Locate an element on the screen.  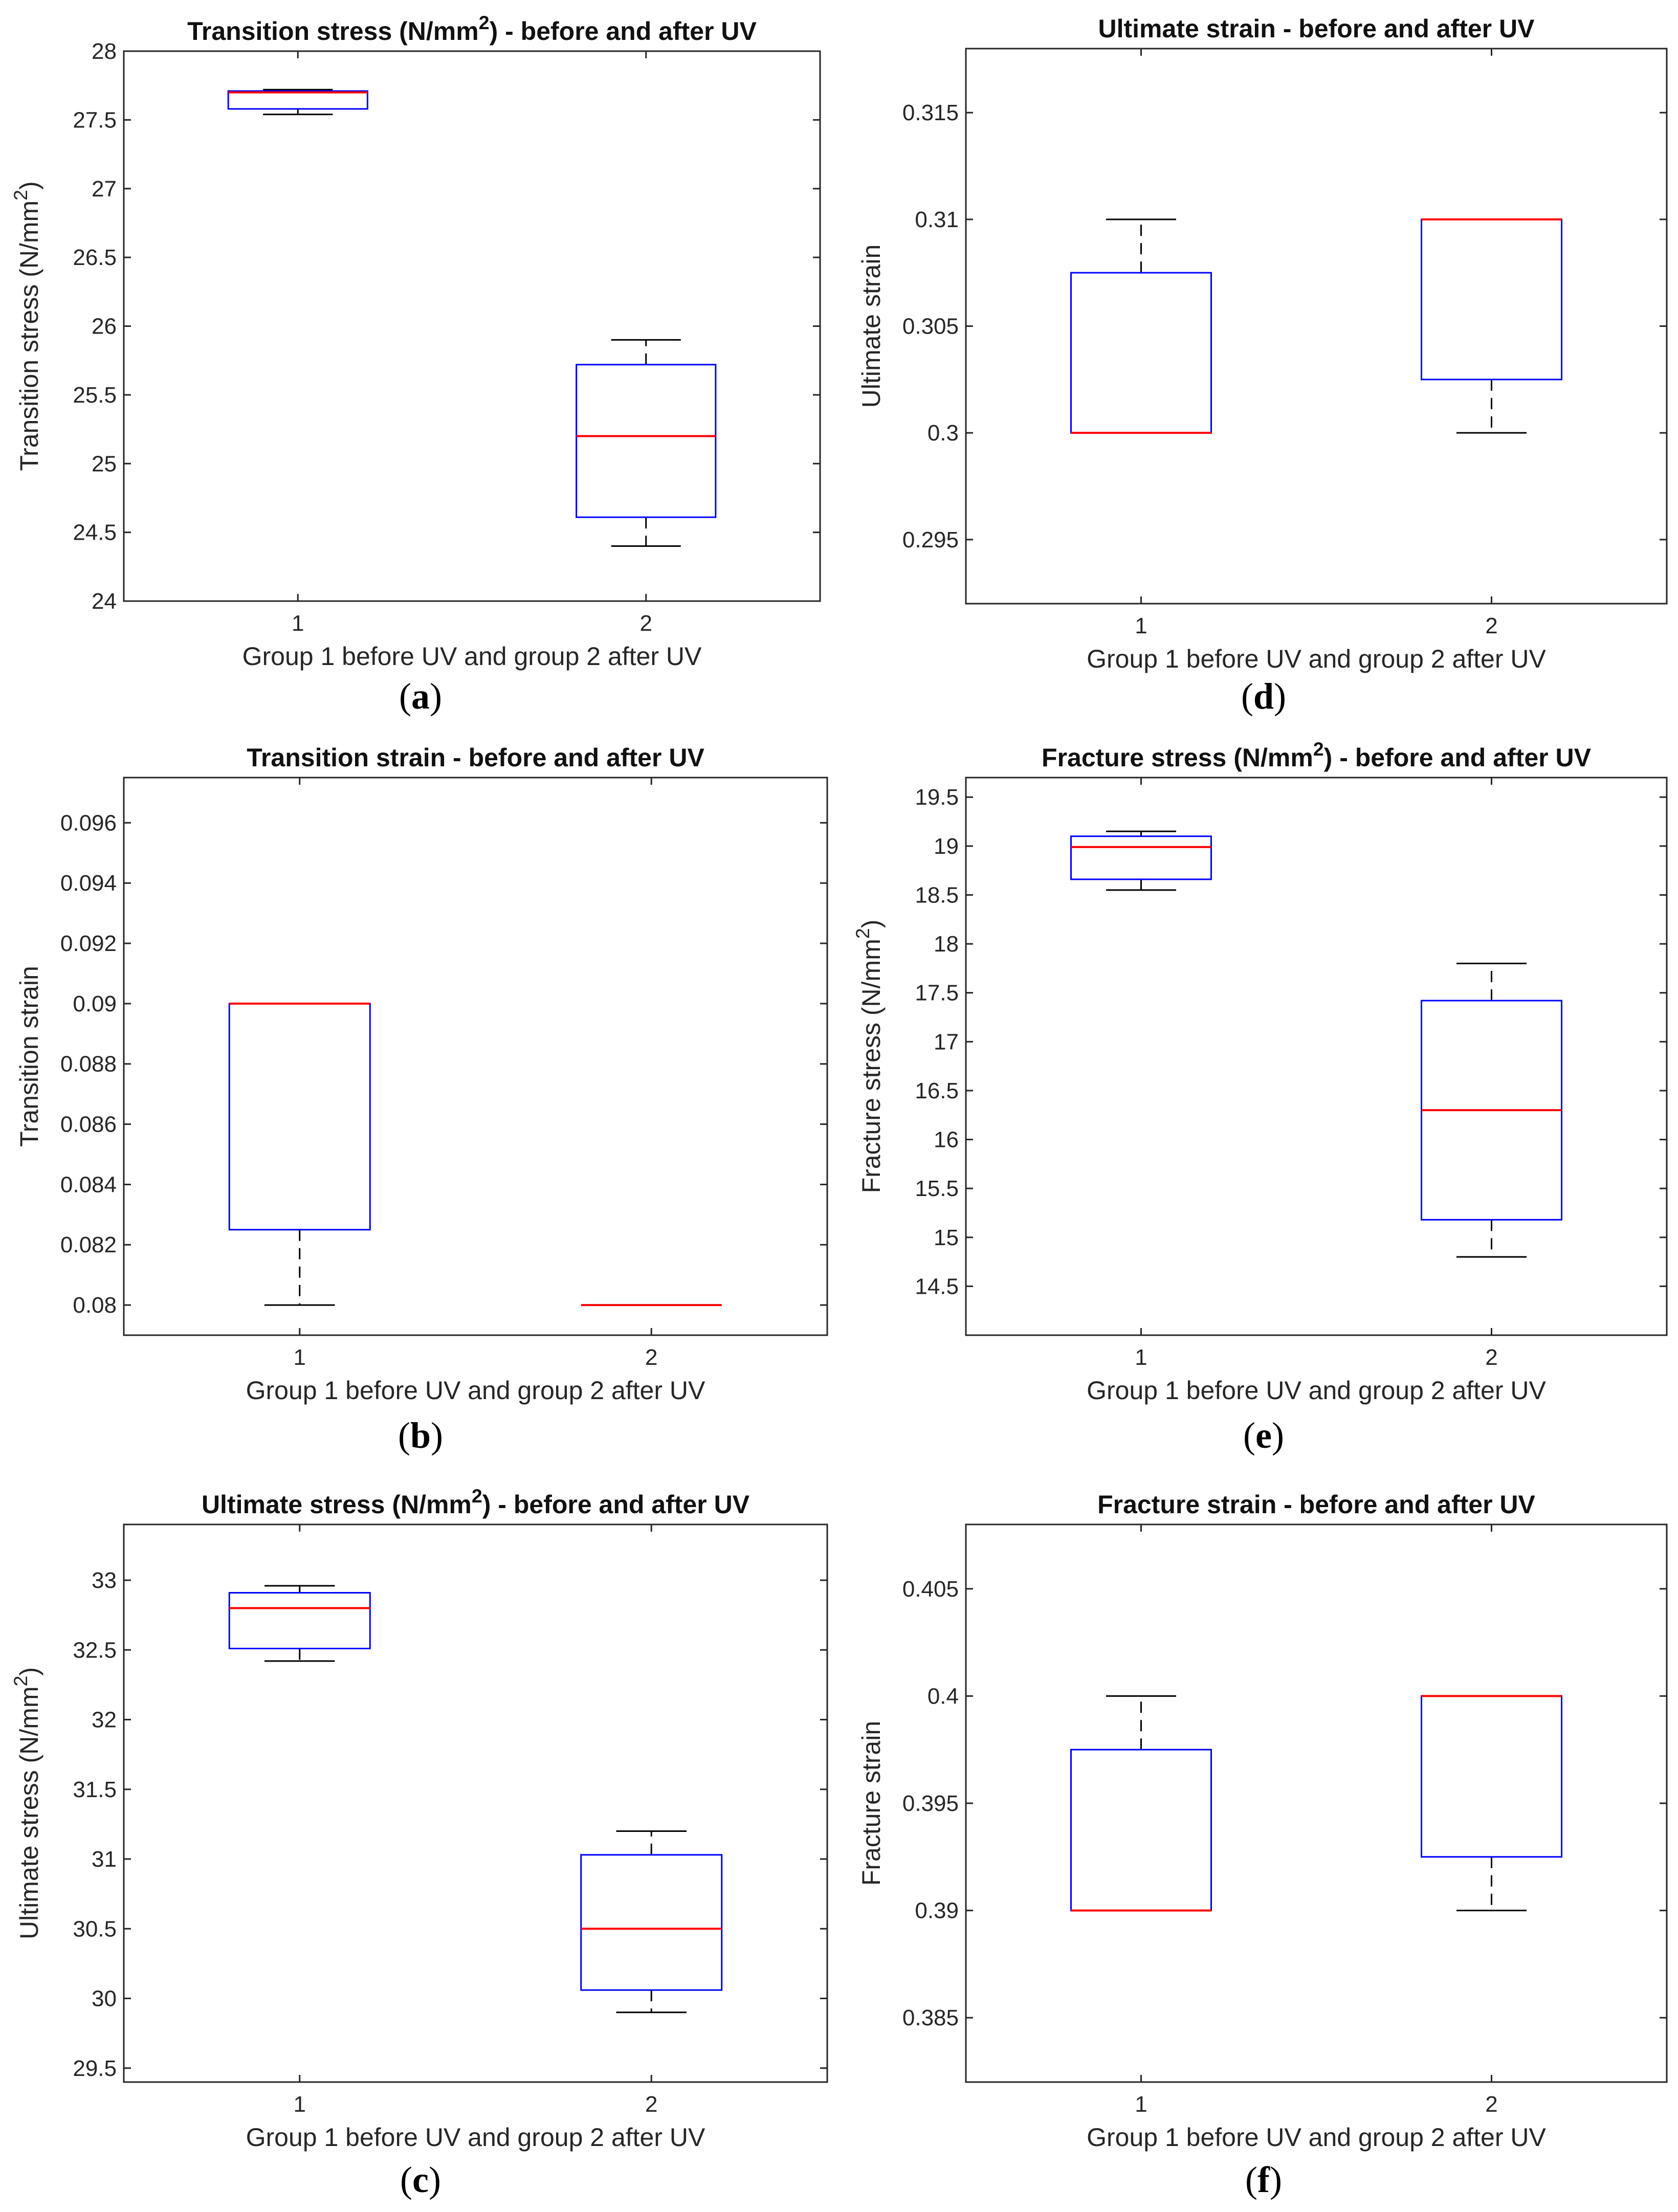
y-tick-label: 16 is located at coordinates (946, 1140).